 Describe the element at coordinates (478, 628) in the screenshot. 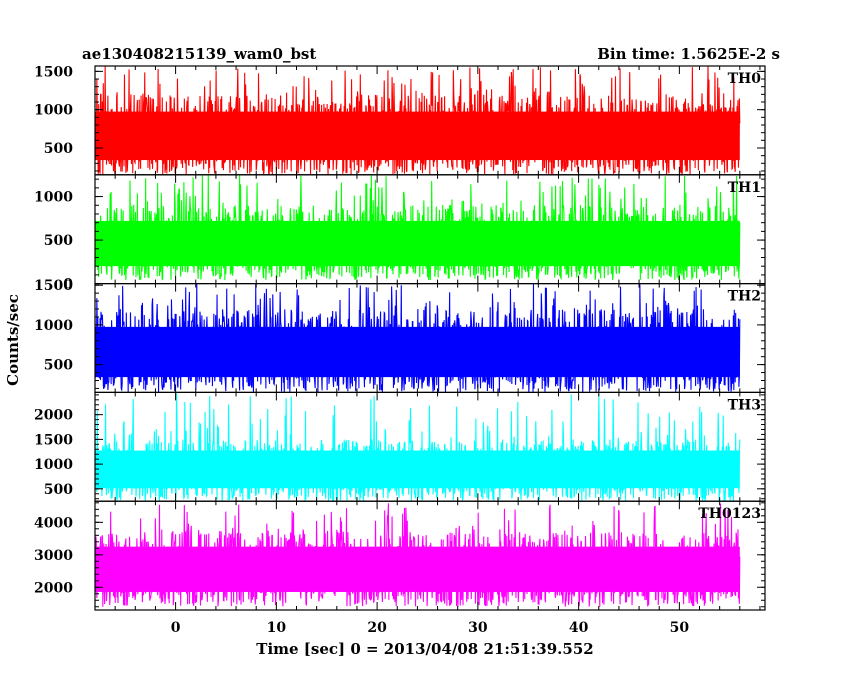

I see `x-tick-label: 30` at that location.